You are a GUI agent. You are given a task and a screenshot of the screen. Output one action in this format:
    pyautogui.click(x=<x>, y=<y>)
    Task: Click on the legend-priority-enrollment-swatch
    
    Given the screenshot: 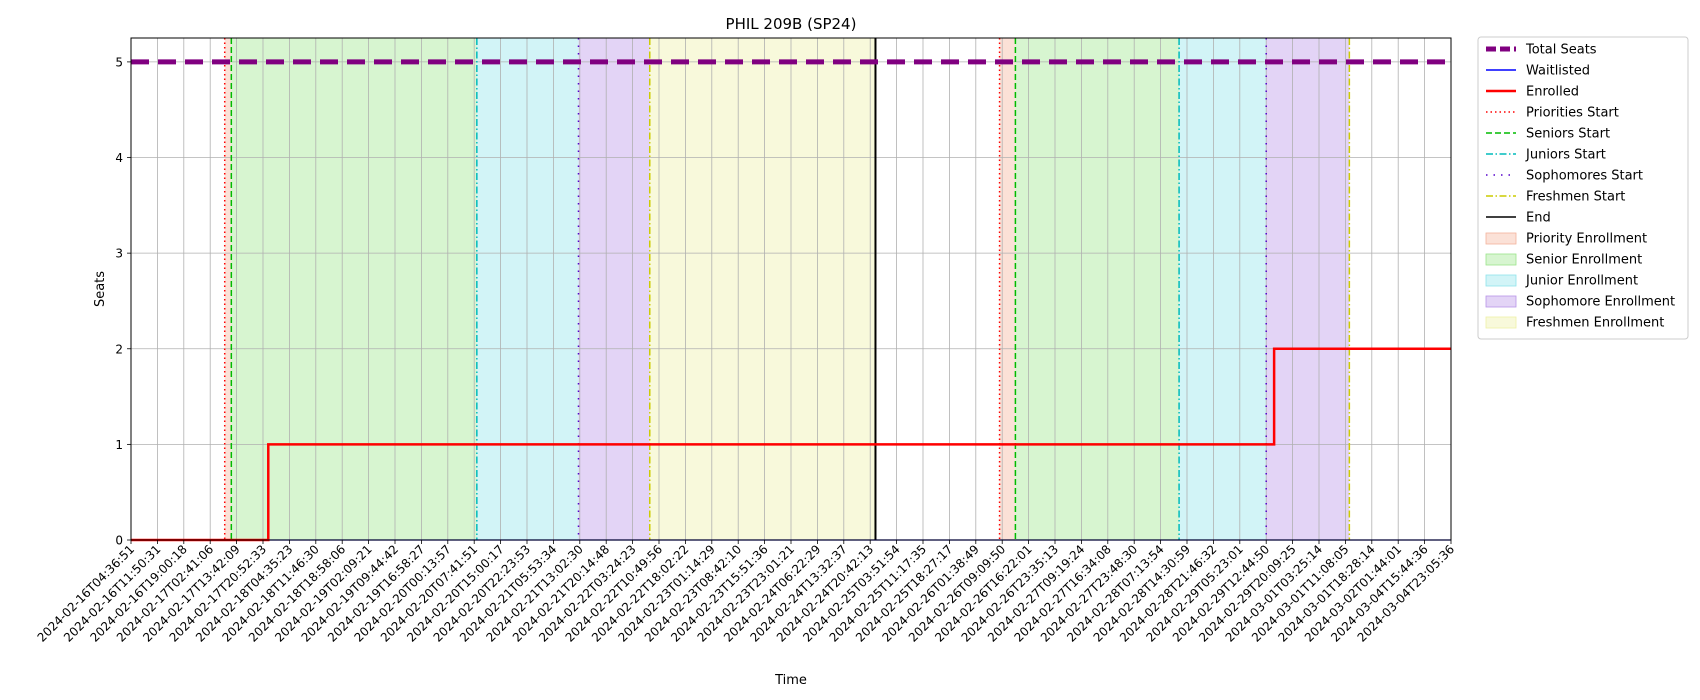 What is the action you would take?
    pyautogui.click(x=1501, y=238)
    